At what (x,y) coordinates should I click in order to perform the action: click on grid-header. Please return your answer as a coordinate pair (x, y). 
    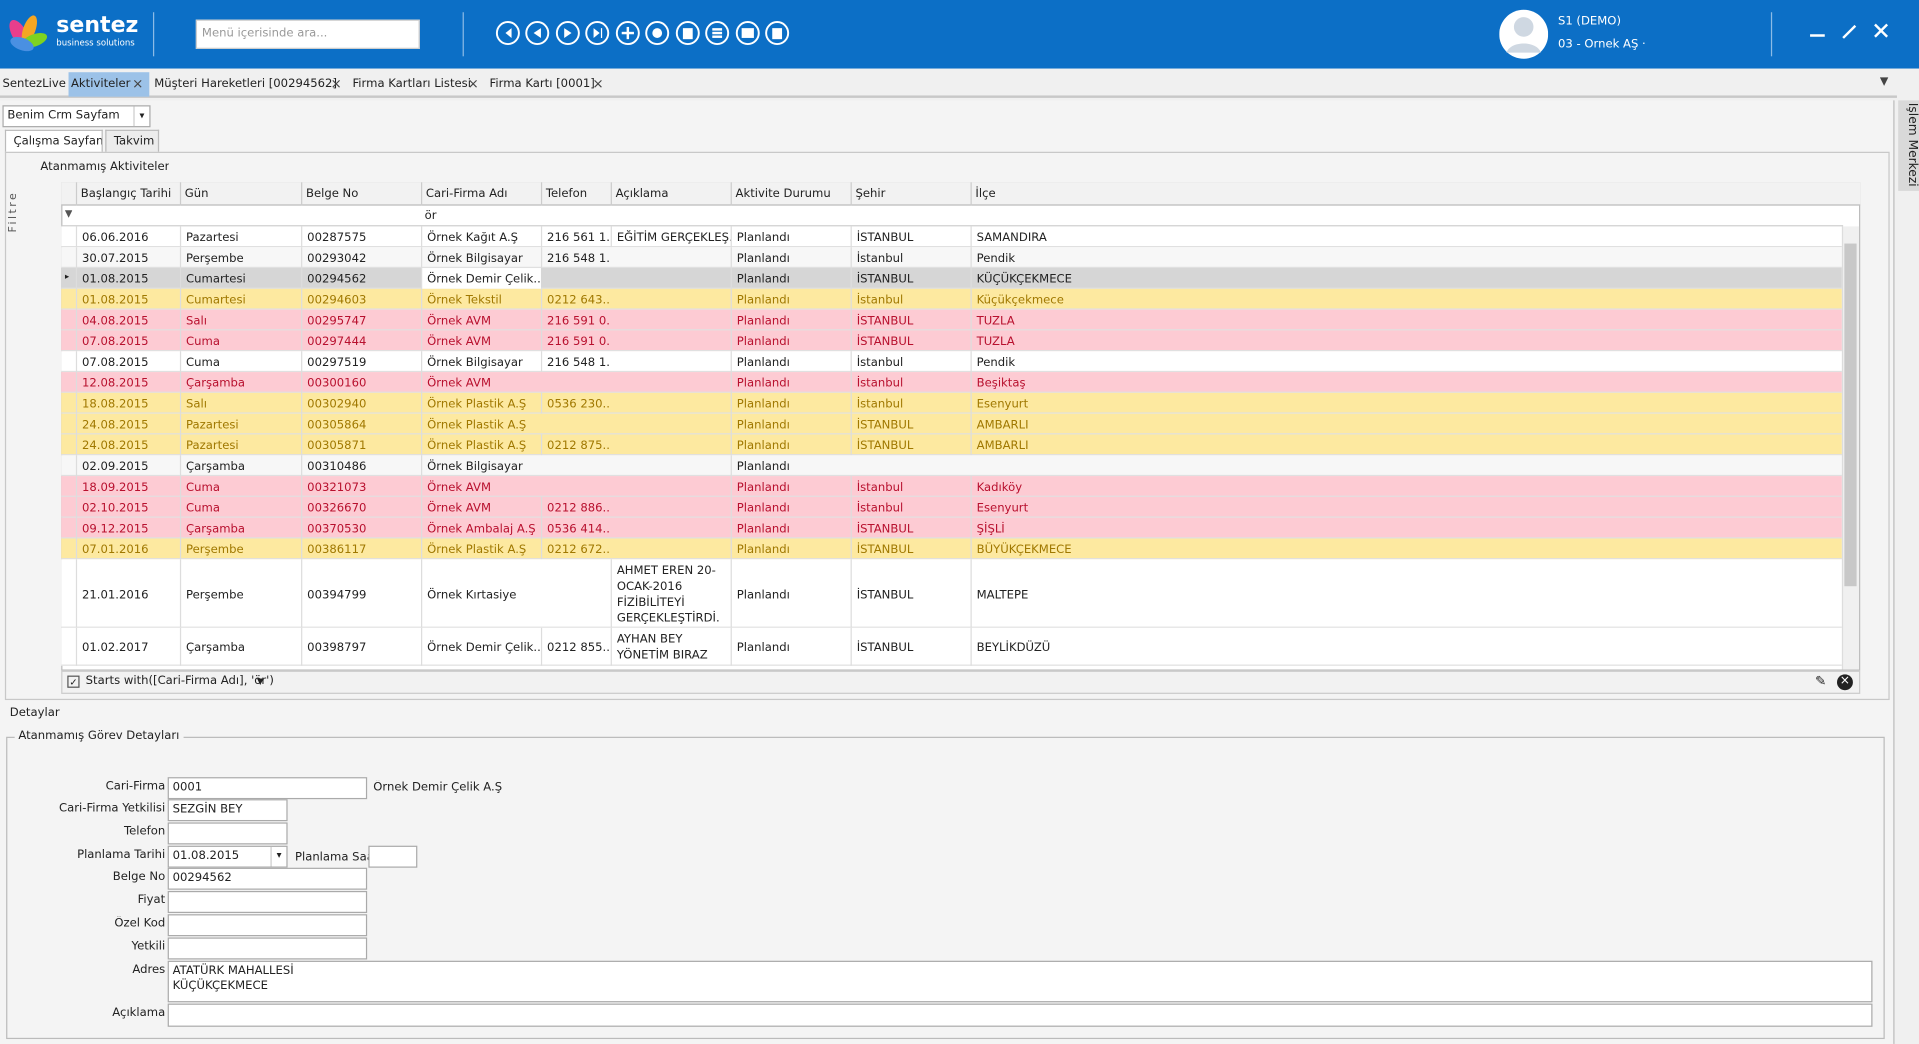
    Looking at the image, I should click on (961, 194).